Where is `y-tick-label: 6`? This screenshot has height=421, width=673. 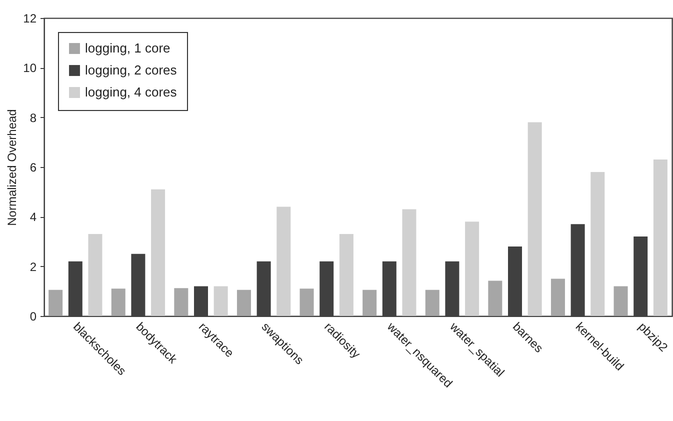 y-tick-label: 6 is located at coordinates (33, 167).